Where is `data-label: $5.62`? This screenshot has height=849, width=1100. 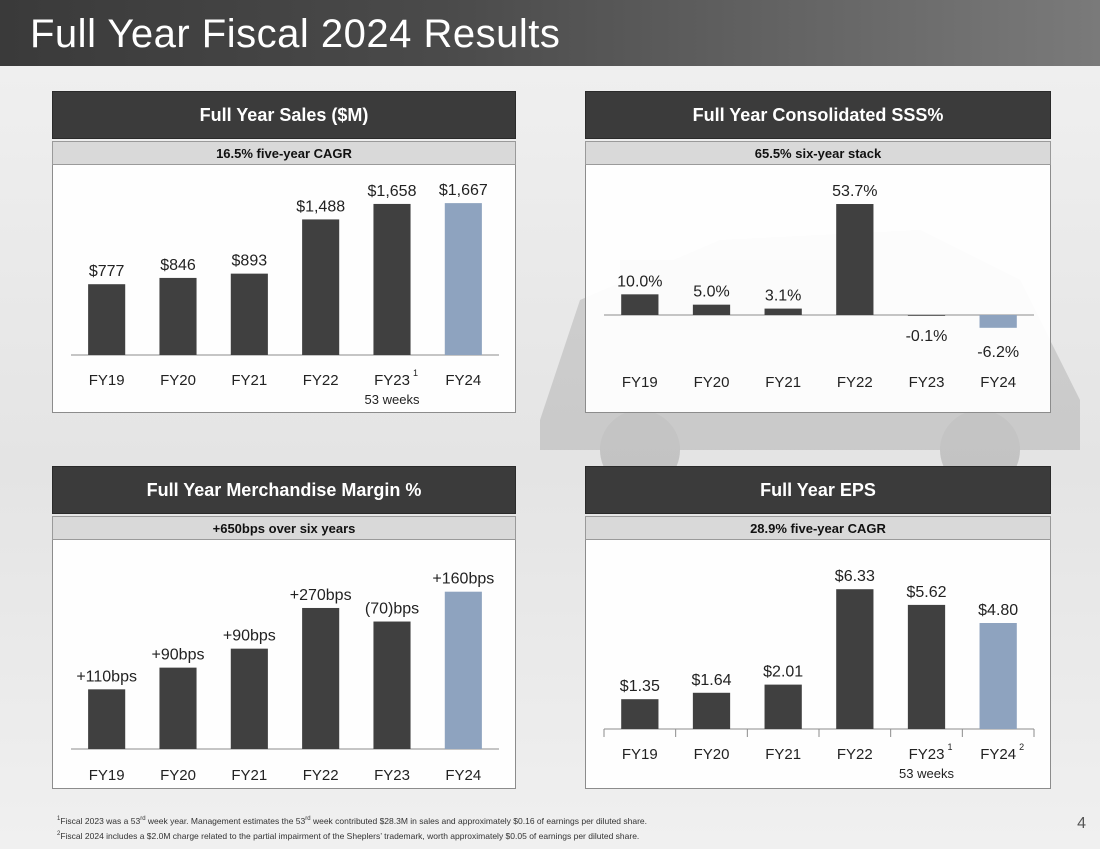
data-label: $5.62 is located at coordinates (926, 592).